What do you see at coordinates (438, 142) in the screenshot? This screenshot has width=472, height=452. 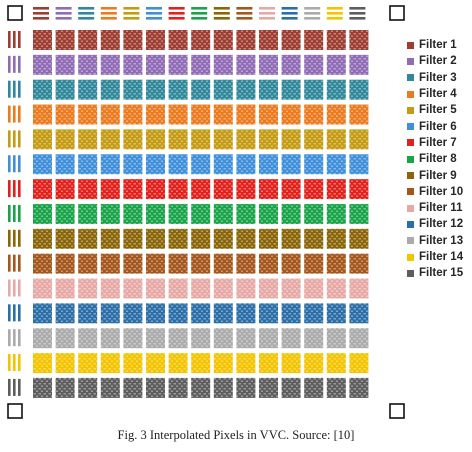 I see `legend-label: Filter 7` at bounding box center [438, 142].